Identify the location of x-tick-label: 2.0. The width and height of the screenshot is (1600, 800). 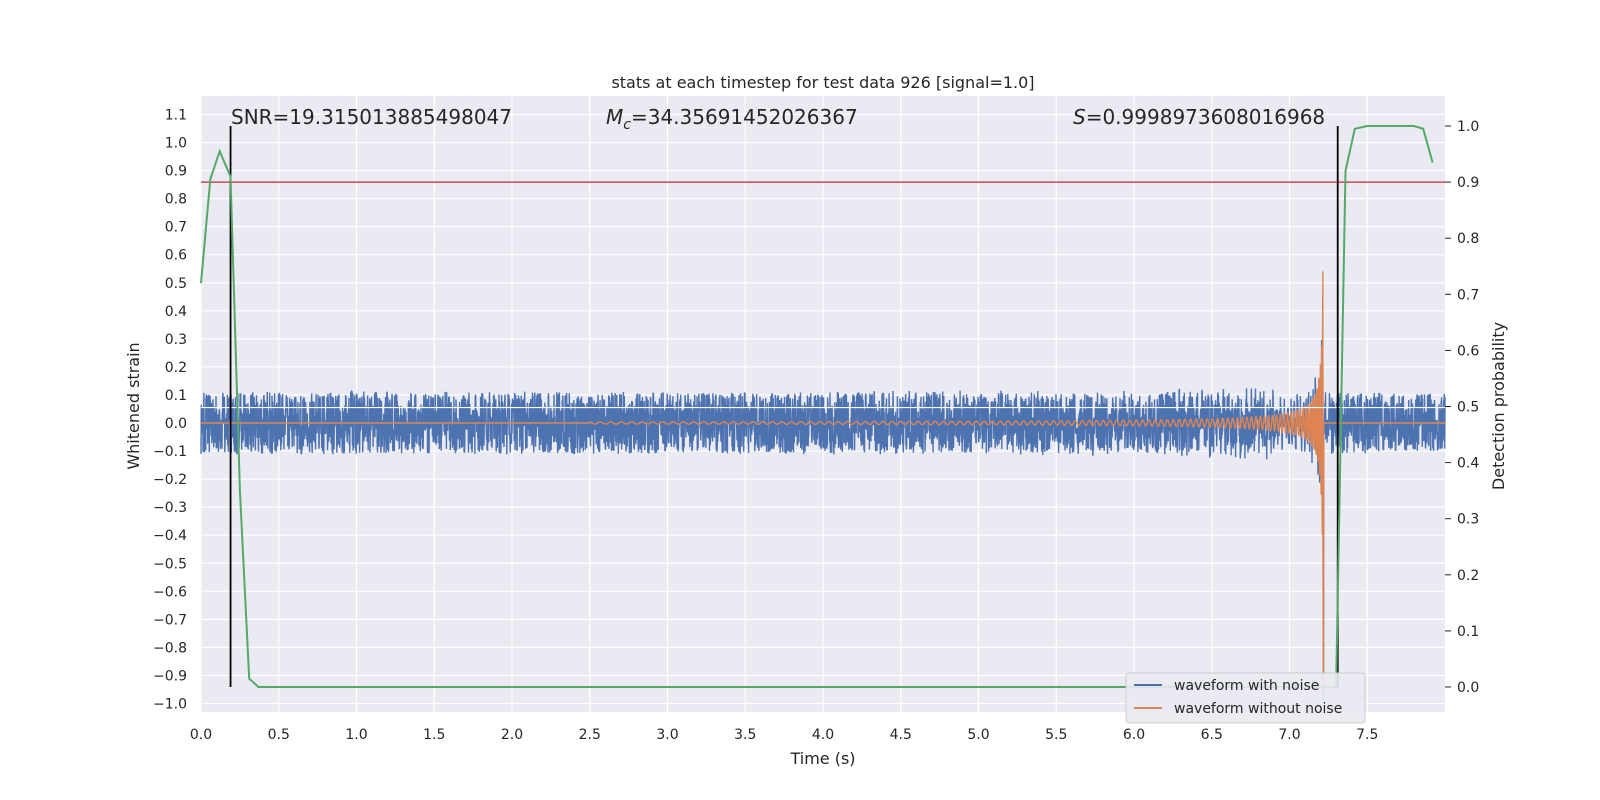
(512, 735).